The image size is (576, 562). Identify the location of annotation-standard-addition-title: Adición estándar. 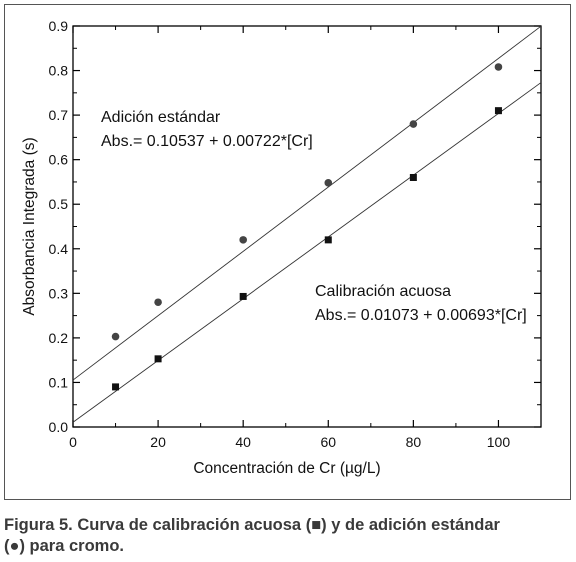
(161, 117).